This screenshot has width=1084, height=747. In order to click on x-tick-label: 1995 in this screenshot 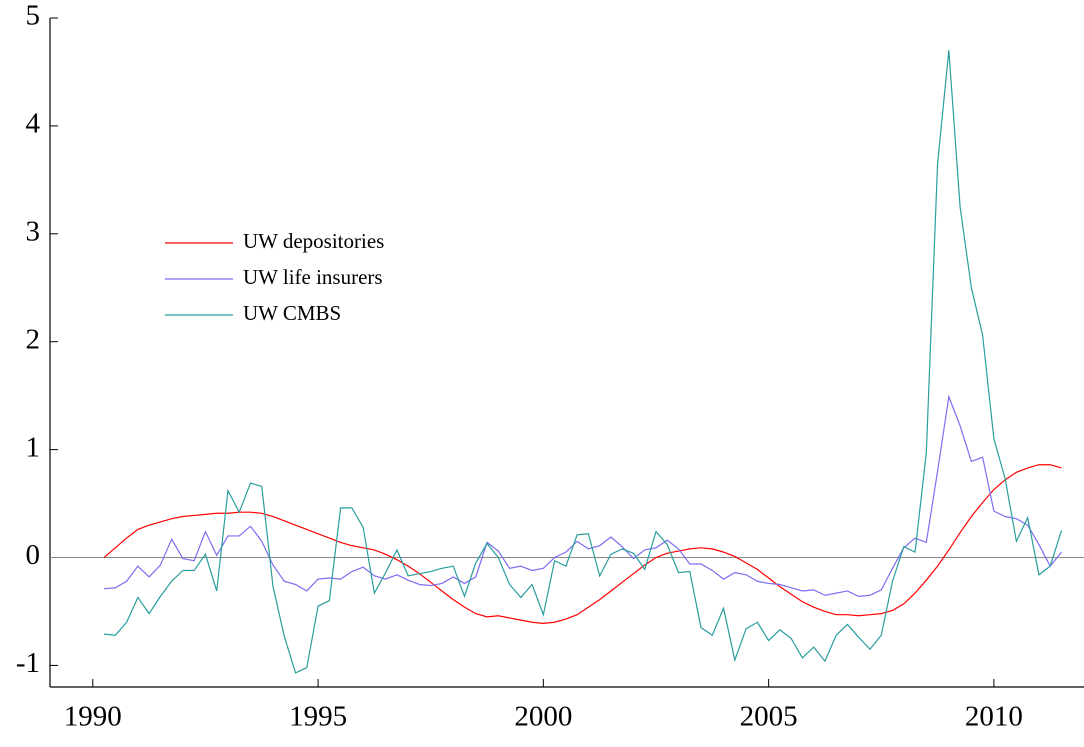, I will do `click(318, 717)`.